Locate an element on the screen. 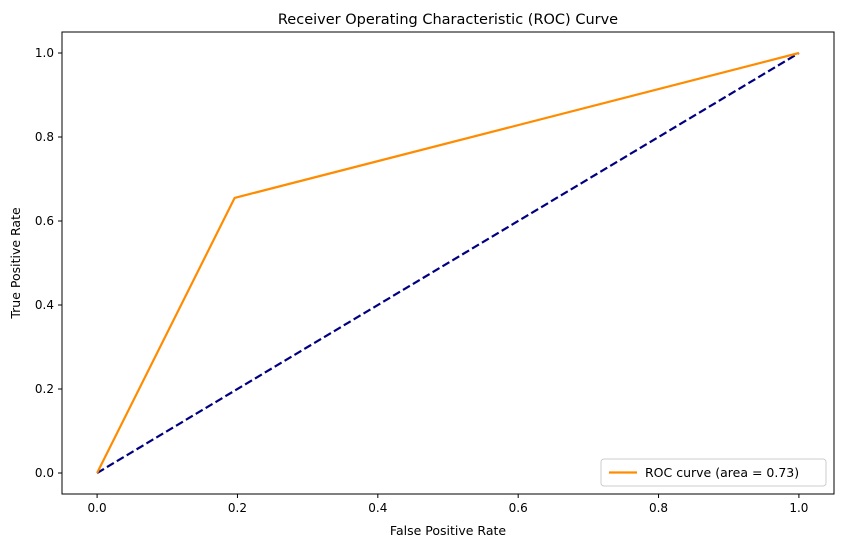 The height and width of the screenshot is (547, 846). x-axis-ticks: 0.0 0.2 0.4 0.6 0.8 1.0 is located at coordinates (448, 504).